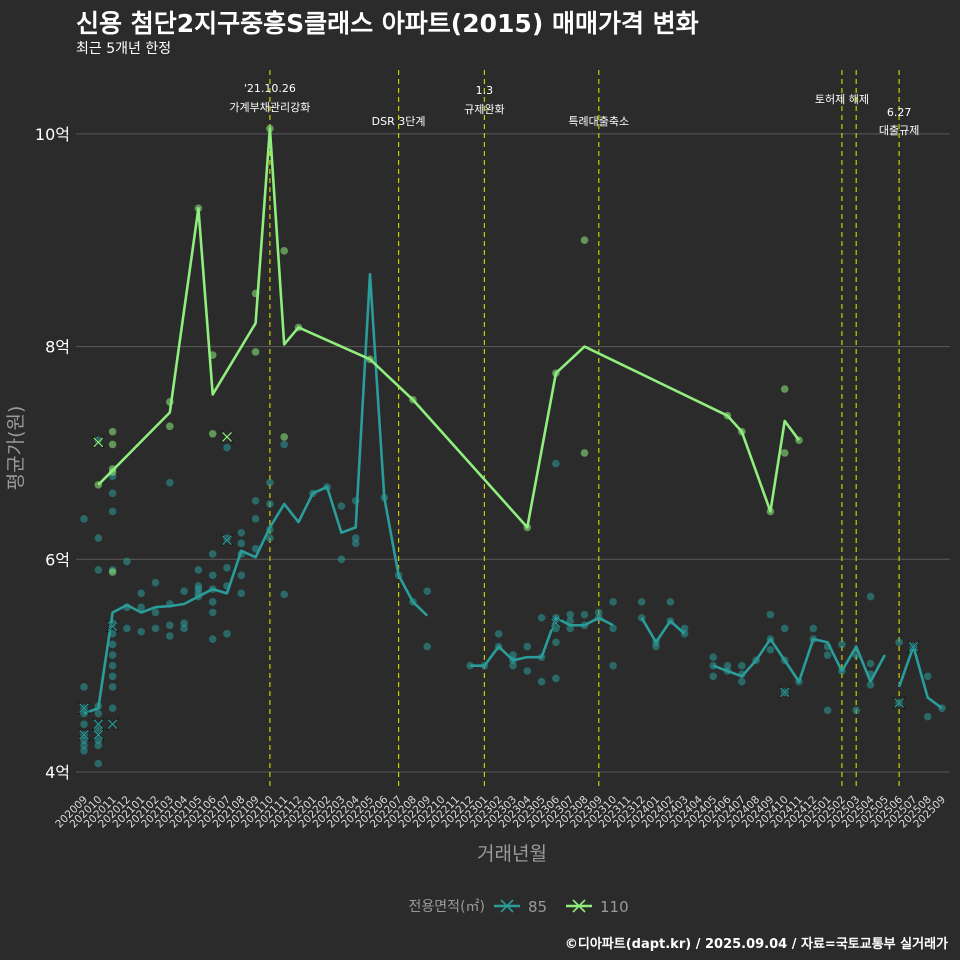 The height and width of the screenshot is (960, 960). Describe the element at coordinates (57, 347) in the screenshot. I see `y-tick-label: 8억` at that location.